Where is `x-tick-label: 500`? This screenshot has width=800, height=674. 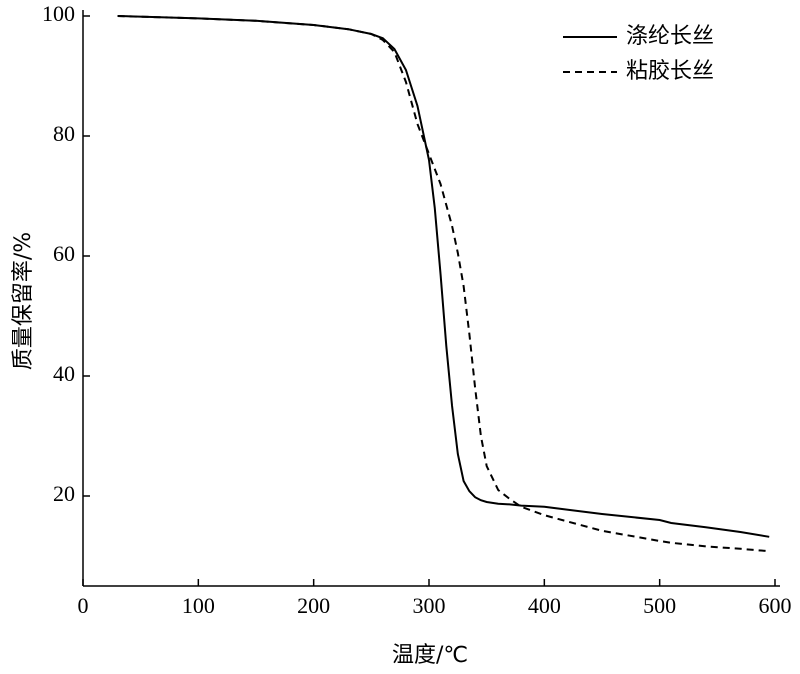 x-tick-label: 500 is located at coordinates (659, 605).